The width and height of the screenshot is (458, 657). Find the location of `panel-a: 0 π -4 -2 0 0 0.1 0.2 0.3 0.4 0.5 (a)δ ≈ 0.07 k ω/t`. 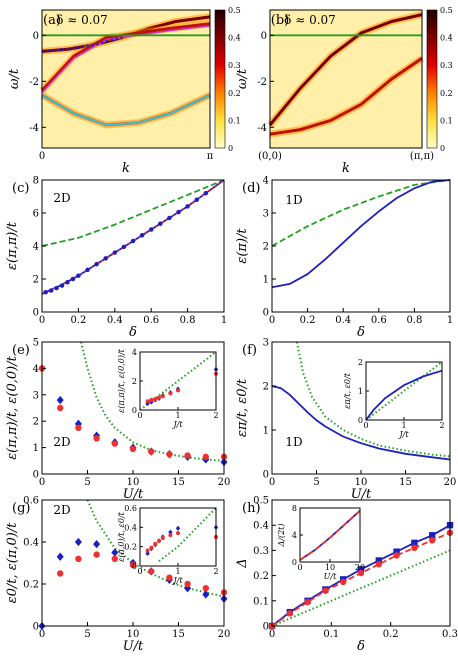

panel-a: 0 π -4 -2 0 0 0.1 0.2 0.3 0.4 0.5 (a)δ ≈ 0.07 k ω/t is located at coordinates (124, 91).